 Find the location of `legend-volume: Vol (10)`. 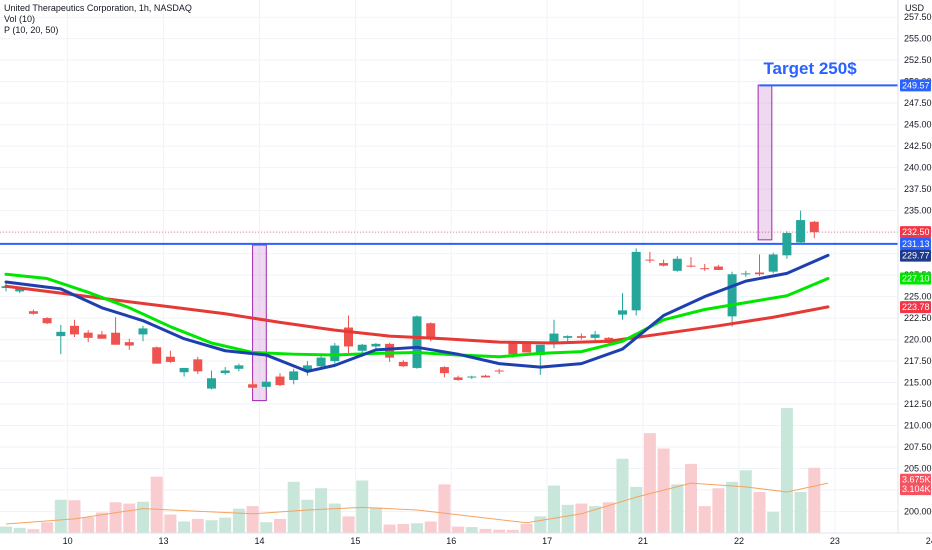

legend-volume: Vol (10) is located at coordinates (20, 19).